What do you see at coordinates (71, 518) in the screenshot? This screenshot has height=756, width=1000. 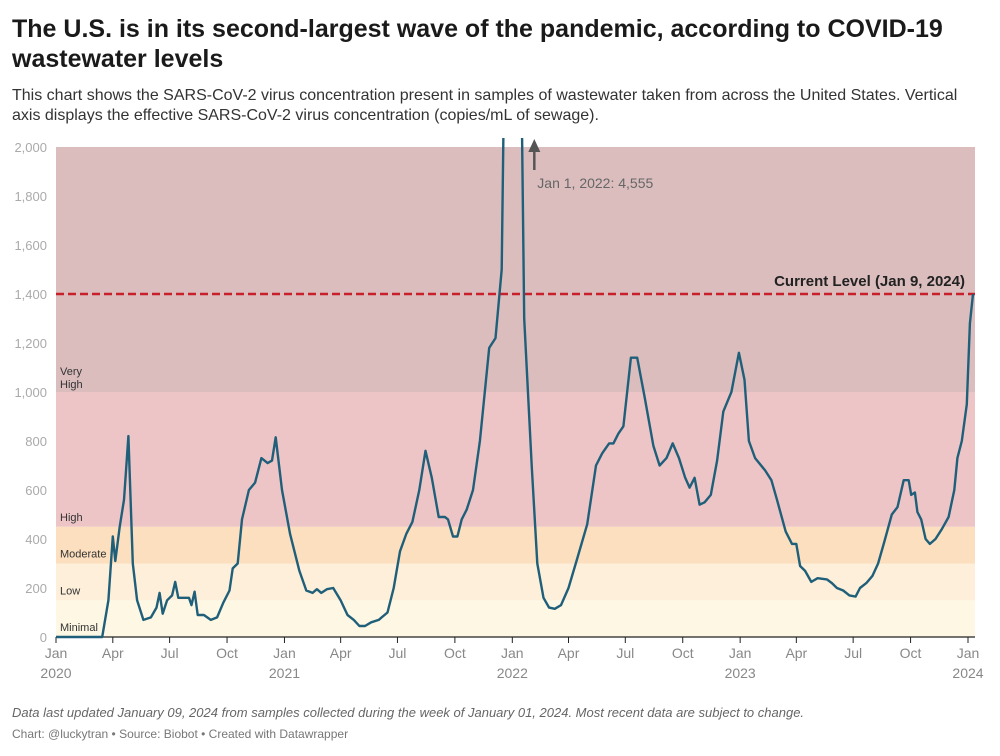 I see `band-label: High` at bounding box center [71, 518].